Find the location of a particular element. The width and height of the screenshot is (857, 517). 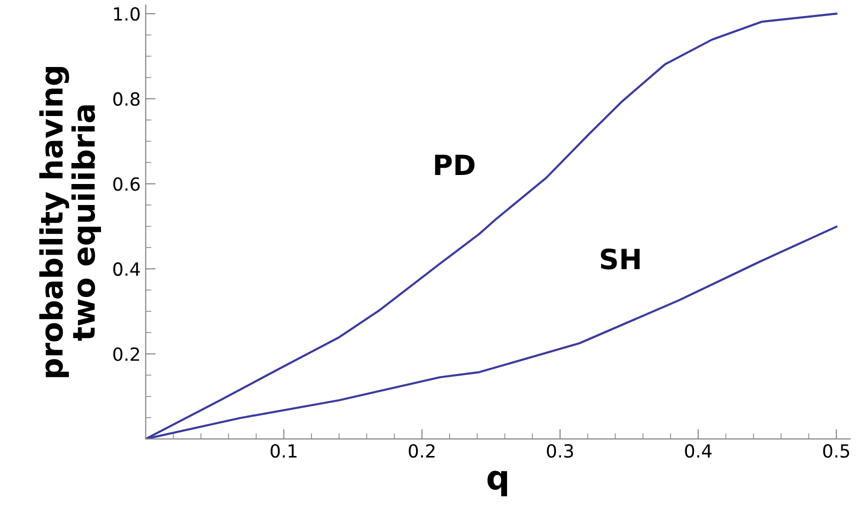

x-tick-label: 0.5 is located at coordinates (836, 451).